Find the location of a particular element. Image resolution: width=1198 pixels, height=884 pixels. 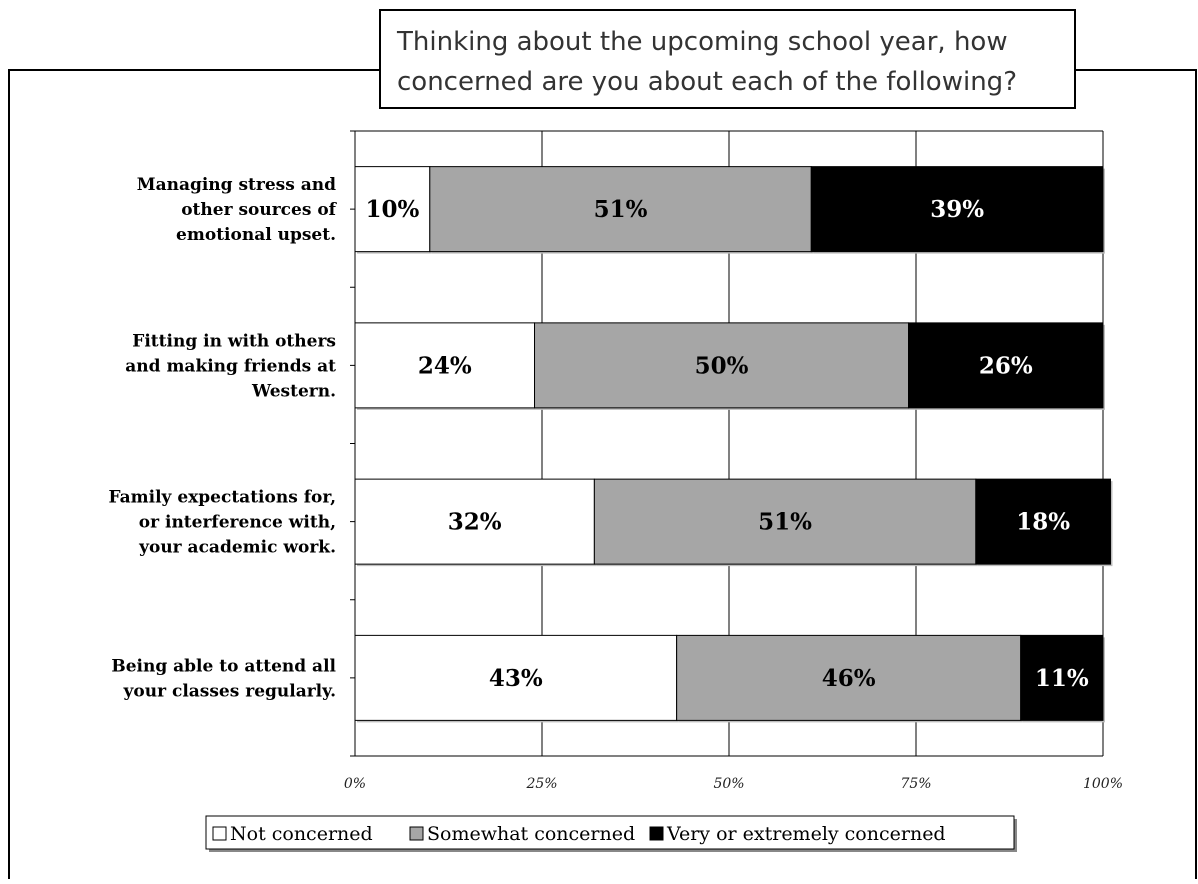

x-tick-label-3: 75% is located at coordinates (915, 784).